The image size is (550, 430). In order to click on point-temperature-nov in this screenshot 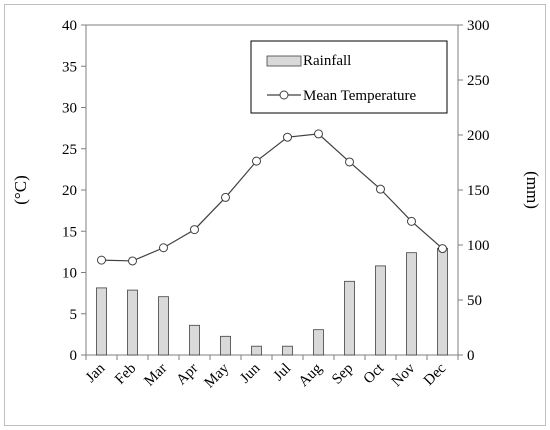, I will do `click(411, 221)`.